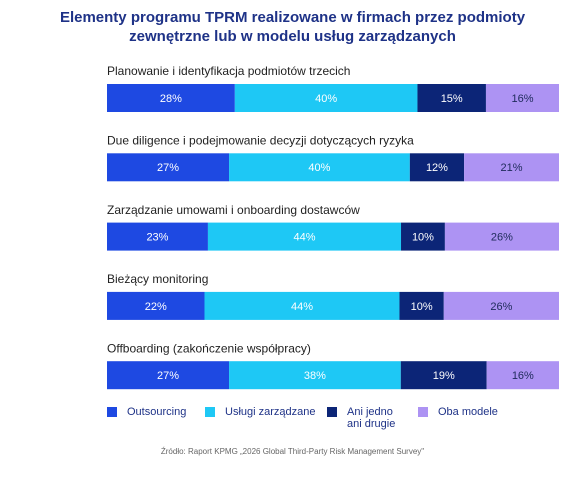 Image resolution: width=585 pixels, height=477 pixels. I want to click on legend-item: Ani jedno ani drugie, so click(372, 418).